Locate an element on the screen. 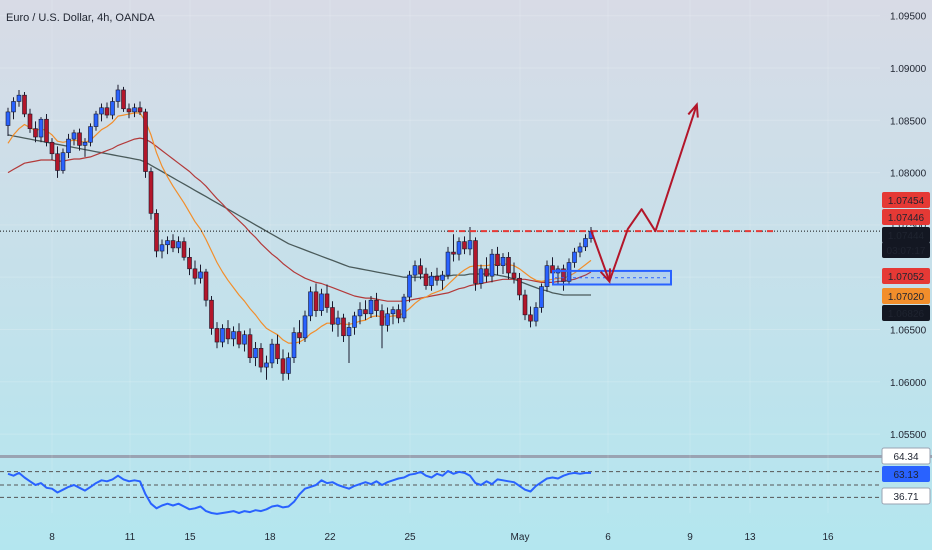  rsi-line is located at coordinates (299, 492).